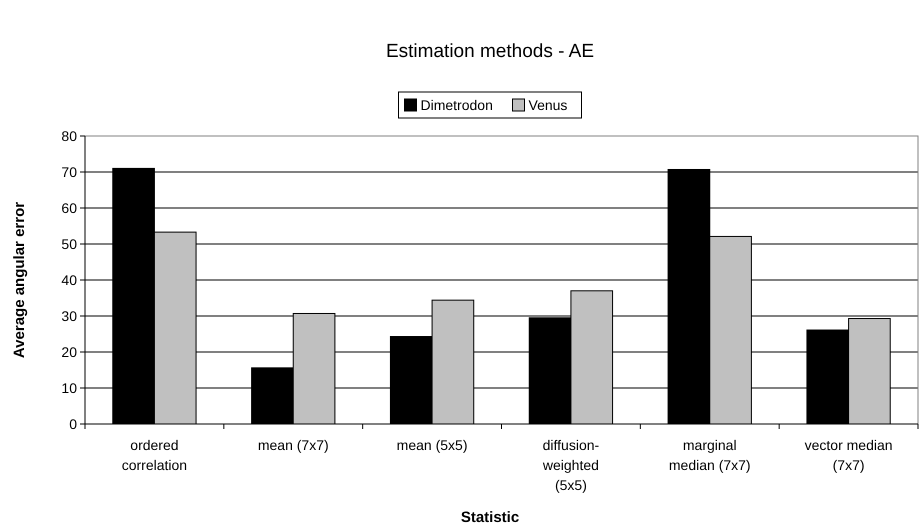 The height and width of the screenshot is (532, 920). I want to click on x-tick-label: marginal median (7x7), so click(709, 455).